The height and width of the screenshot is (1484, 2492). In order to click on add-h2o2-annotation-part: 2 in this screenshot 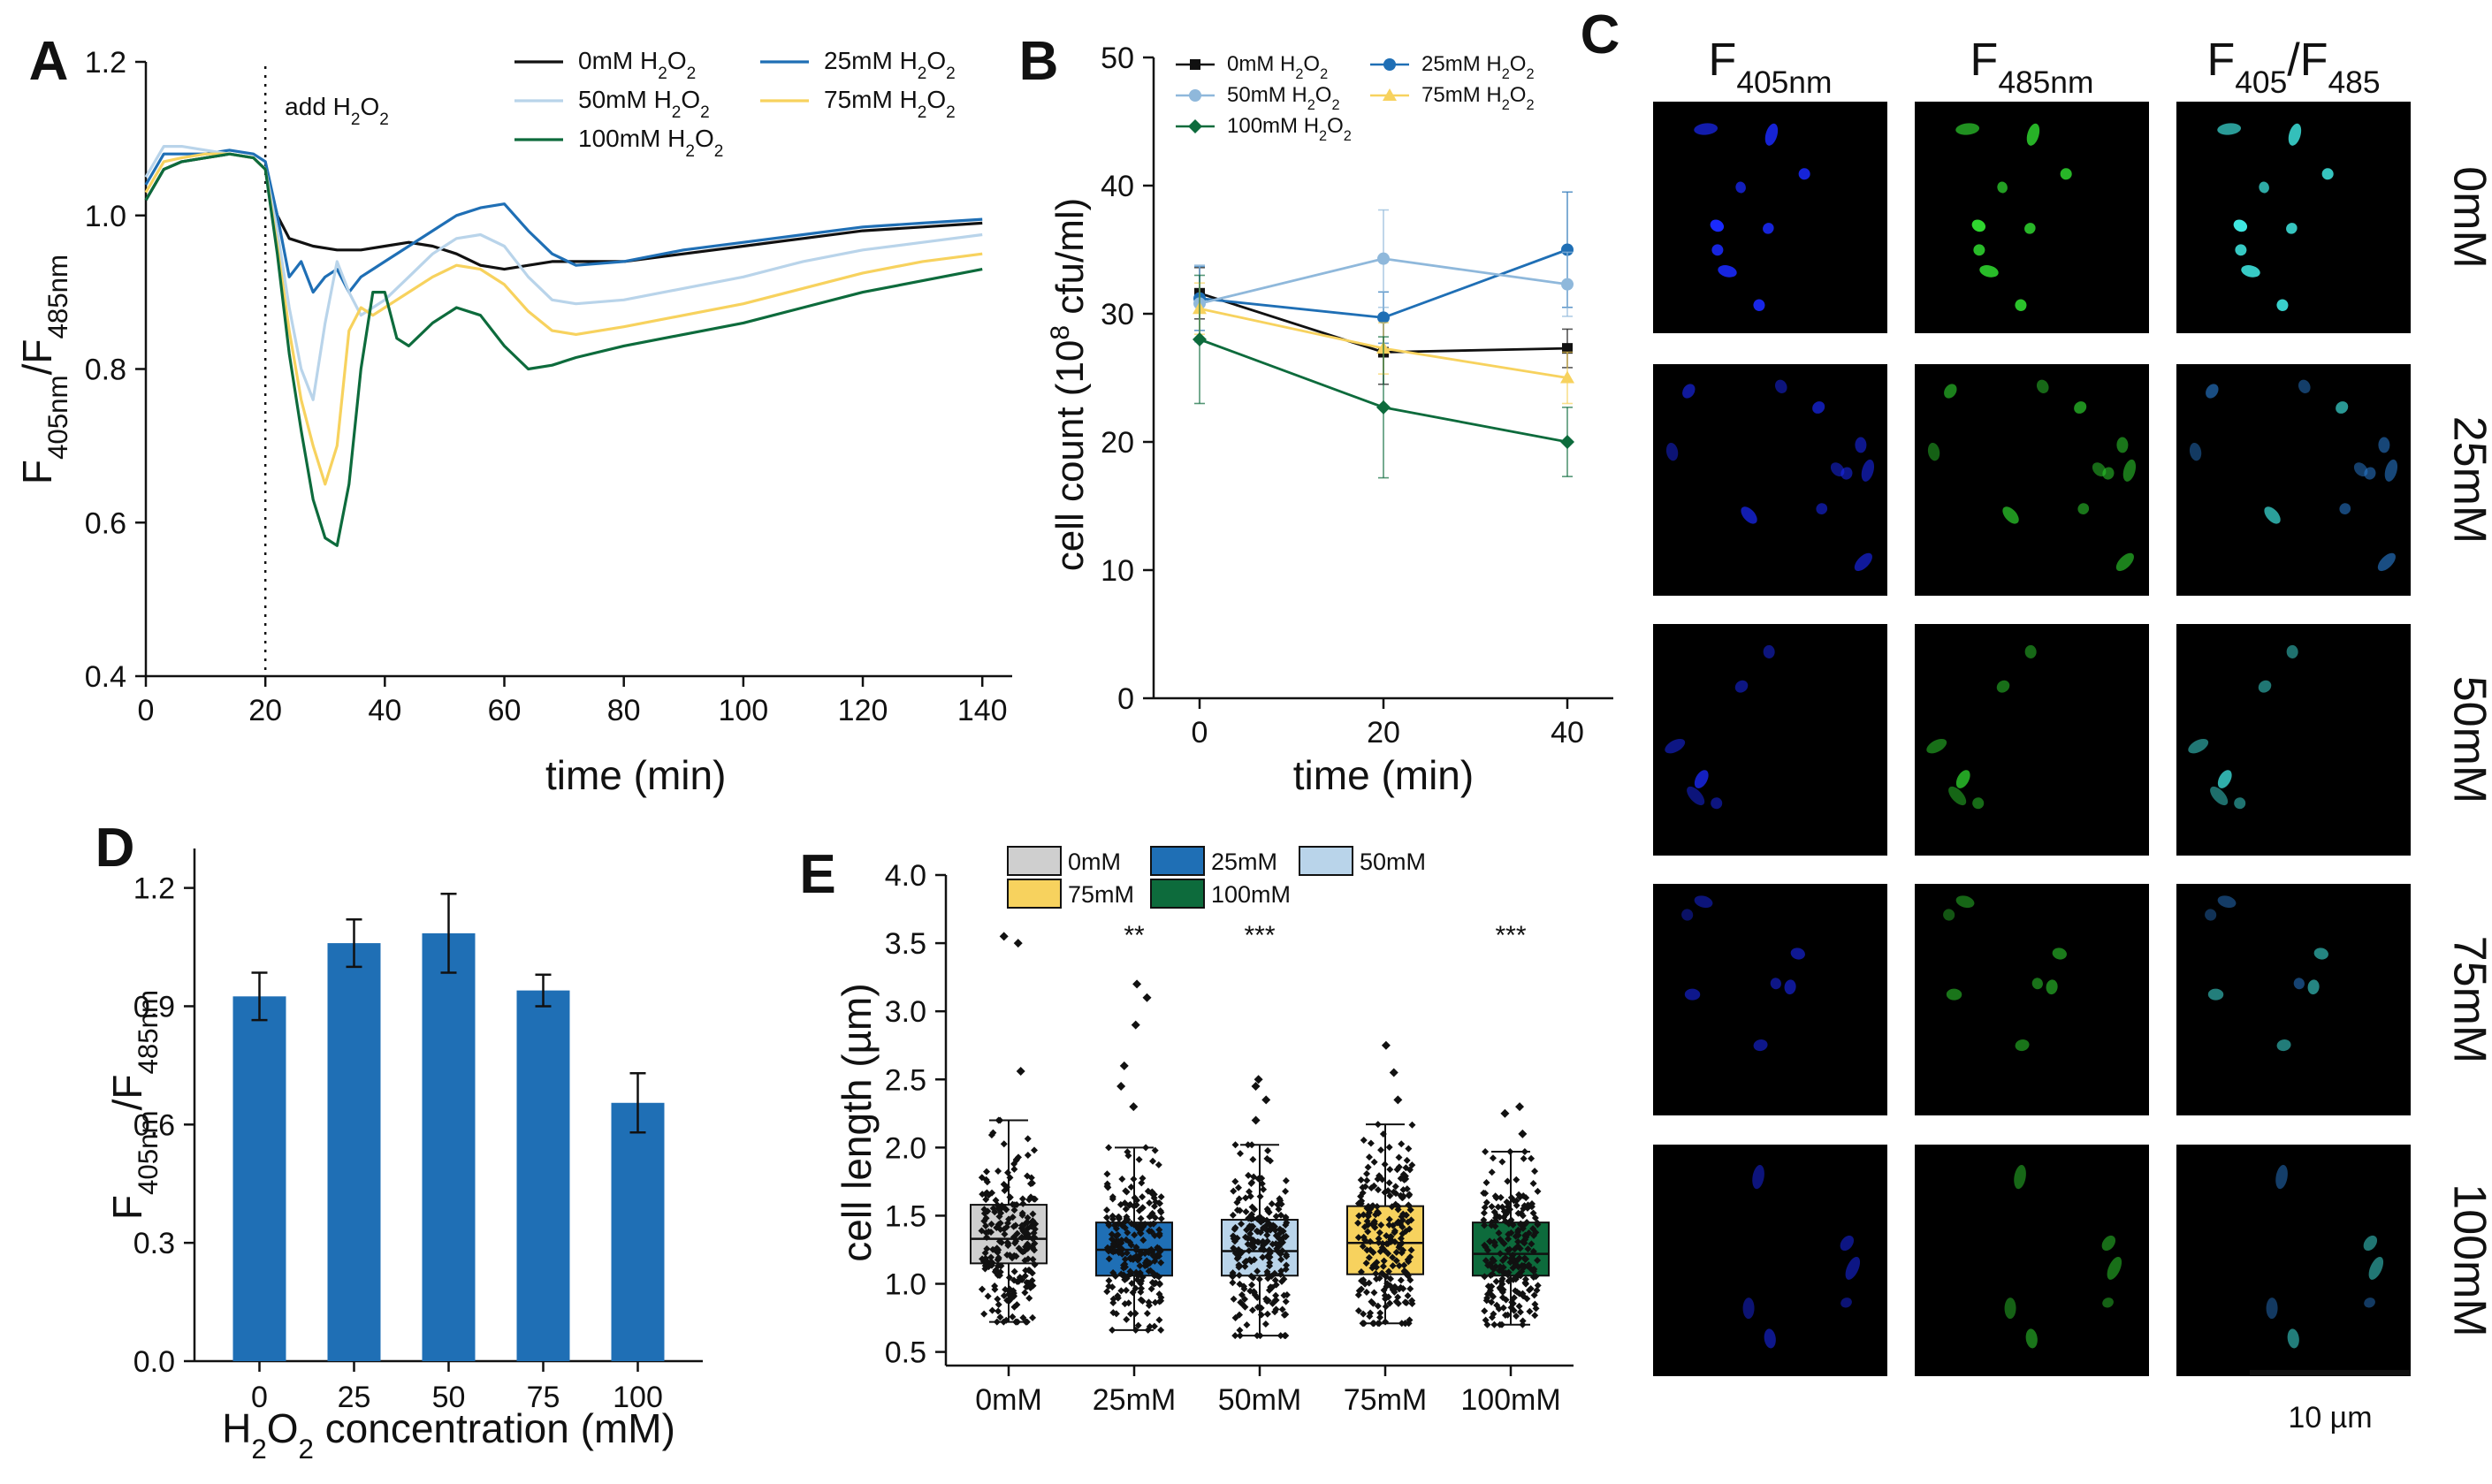, I will do `click(384, 119)`.